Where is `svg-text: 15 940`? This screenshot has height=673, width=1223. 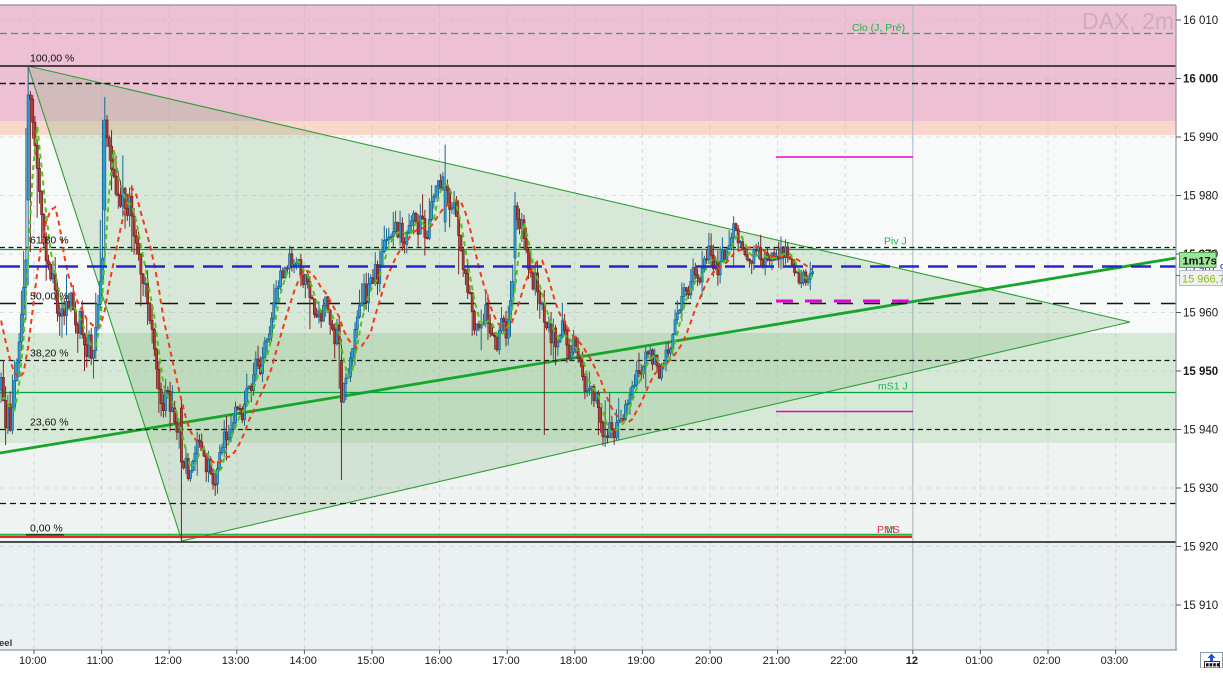
svg-text: 15 940 is located at coordinates (1200, 431).